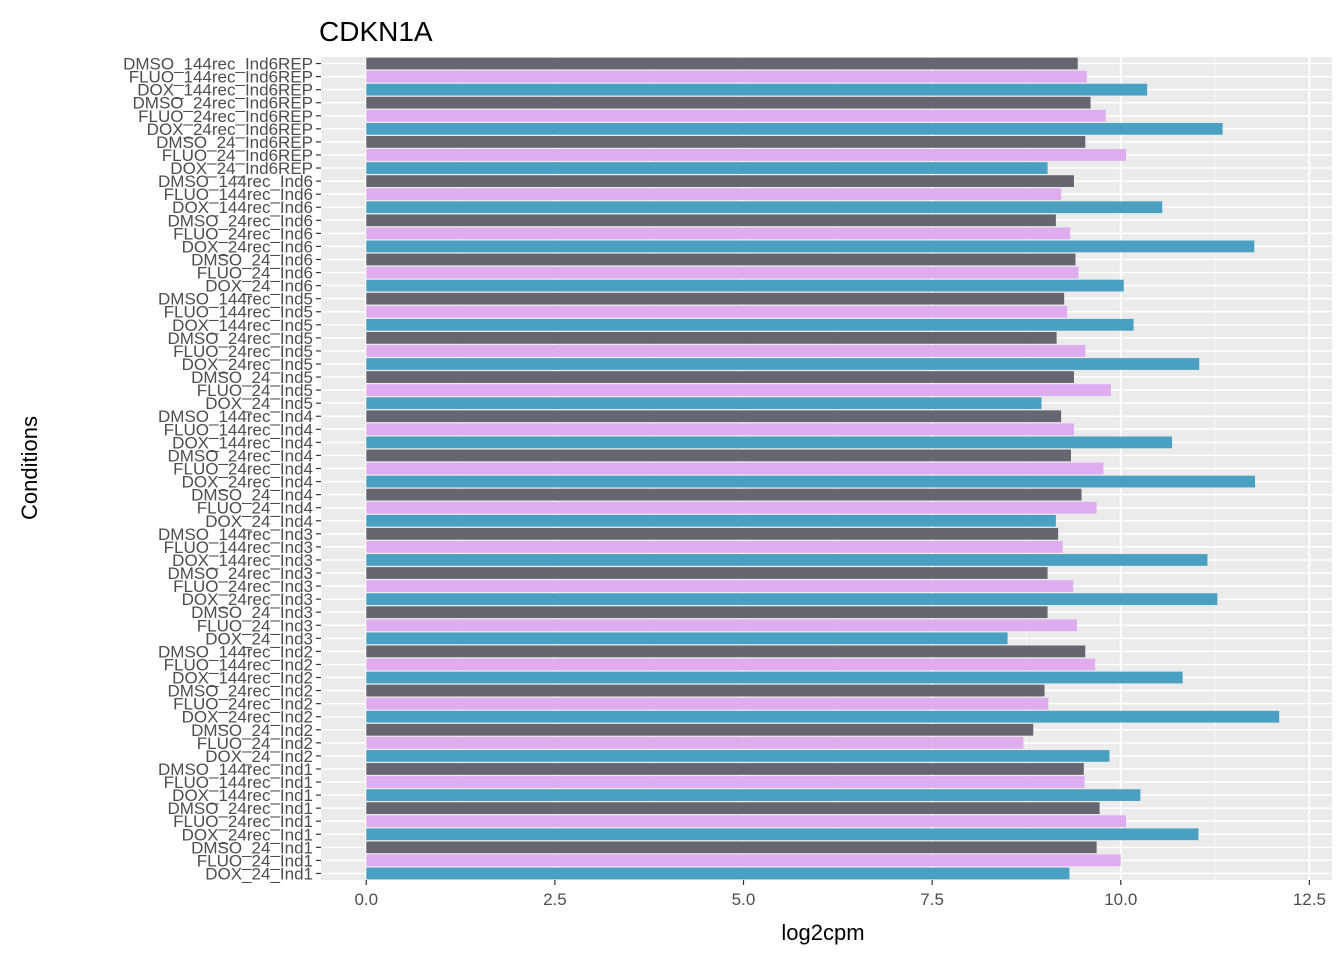 The width and height of the screenshot is (1344, 960). I want to click on y-tick-label: DMSO_24_Ind5, so click(252, 377).